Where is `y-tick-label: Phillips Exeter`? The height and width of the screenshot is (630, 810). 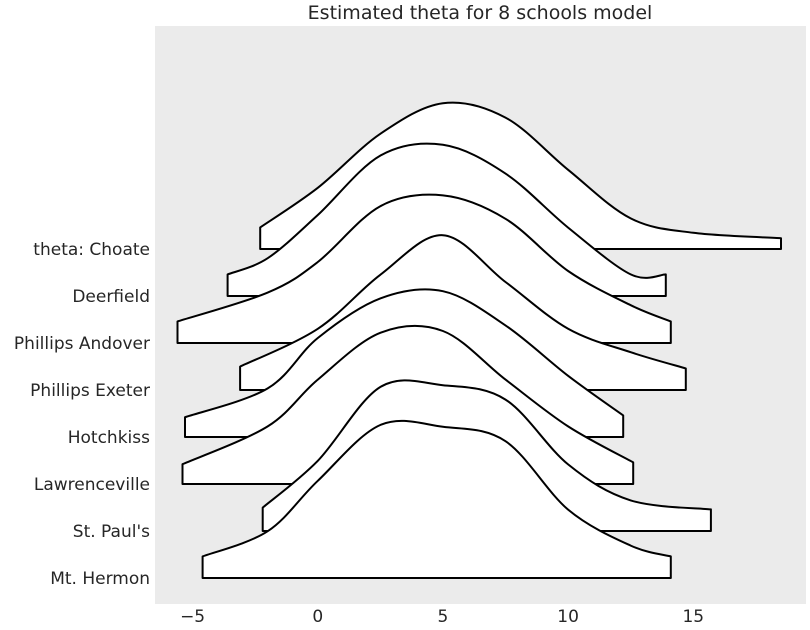
y-tick-label: Phillips Exeter is located at coordinates (90, 391).